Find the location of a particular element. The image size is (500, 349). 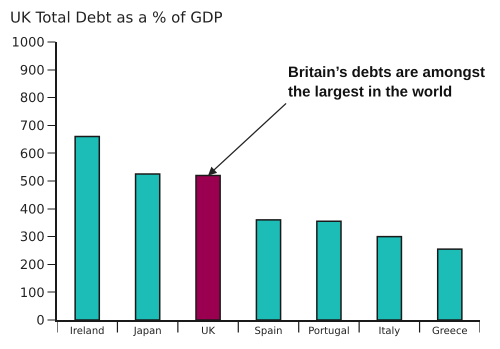

y-tick-label: 800 is located at coordinates (32, 98).